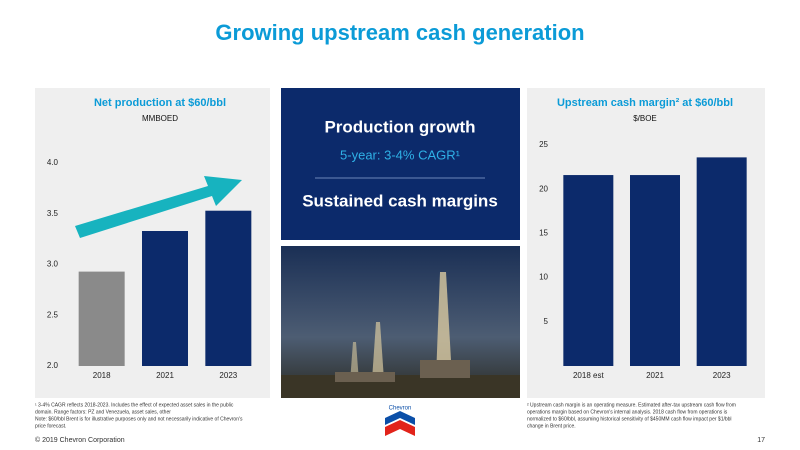  Describe the element at coordinates (543, 277) in the screenshot. I see `y-tick-label: 10` at that location.